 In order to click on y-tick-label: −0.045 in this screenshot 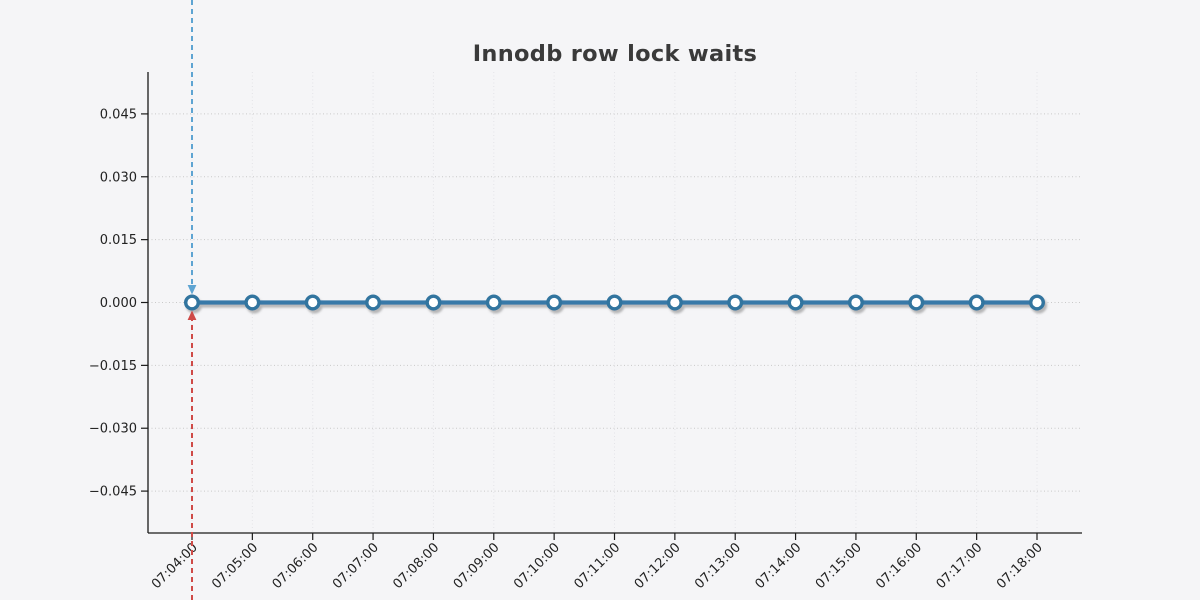, I will do `click(113, 492)`.